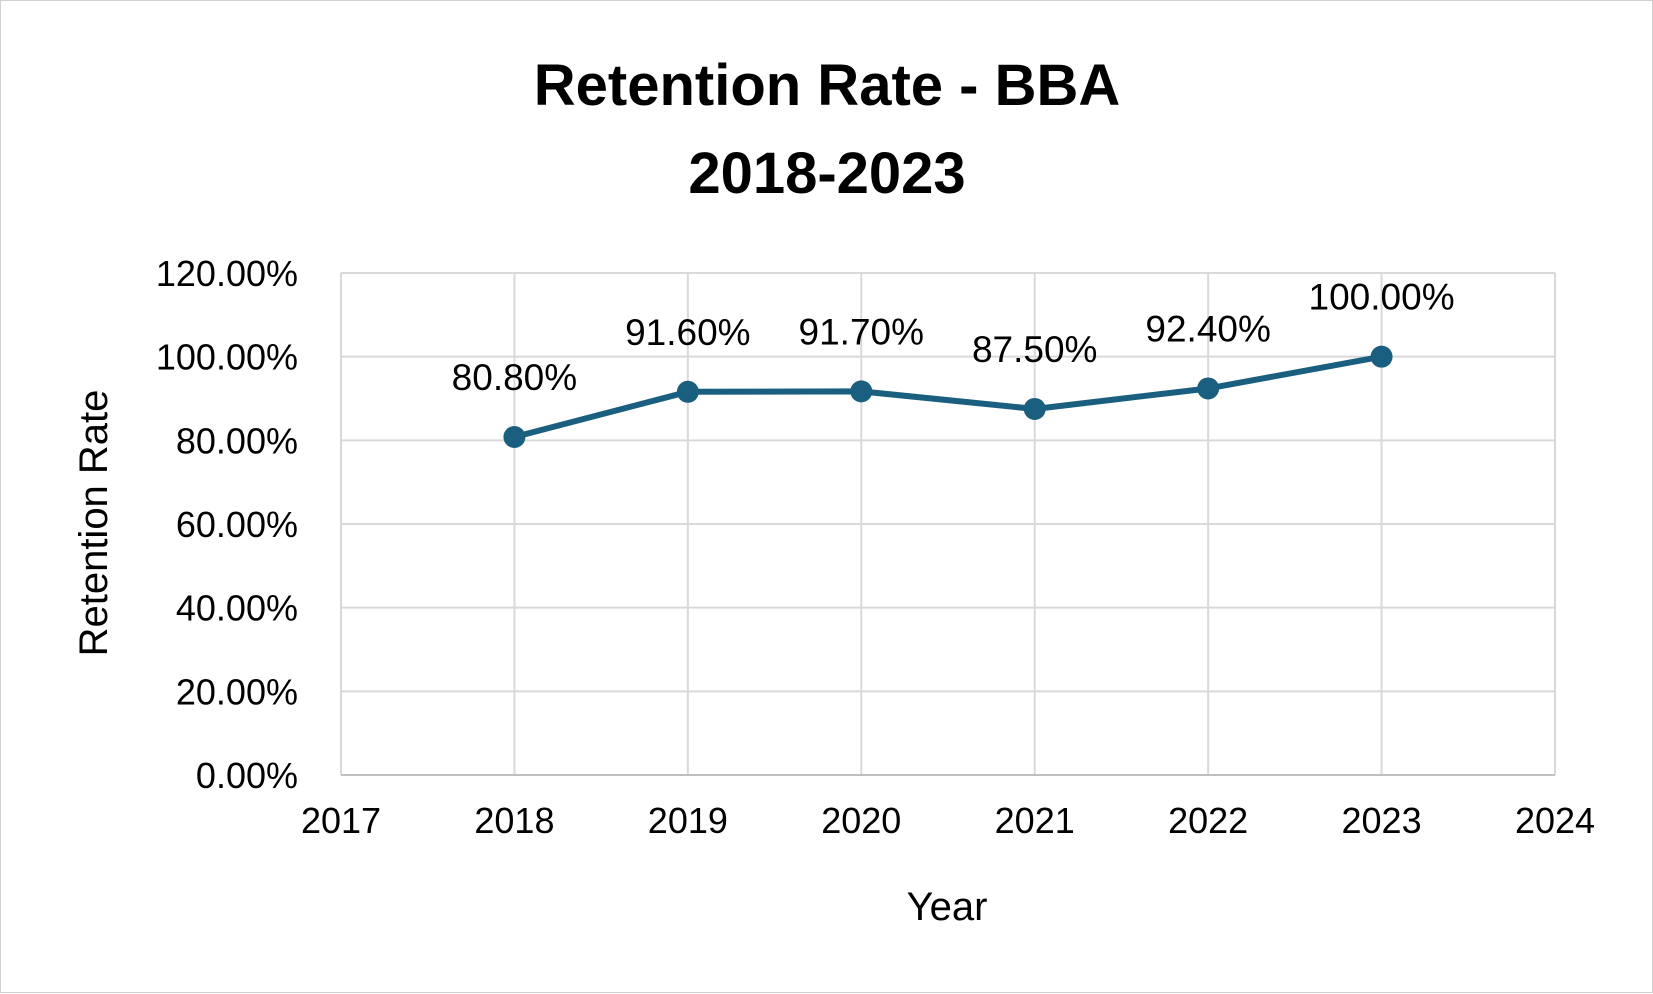  Describe the element at coordinates (1382, 820) in the screenshot. I see `x-tick-label: 2023` at that location.